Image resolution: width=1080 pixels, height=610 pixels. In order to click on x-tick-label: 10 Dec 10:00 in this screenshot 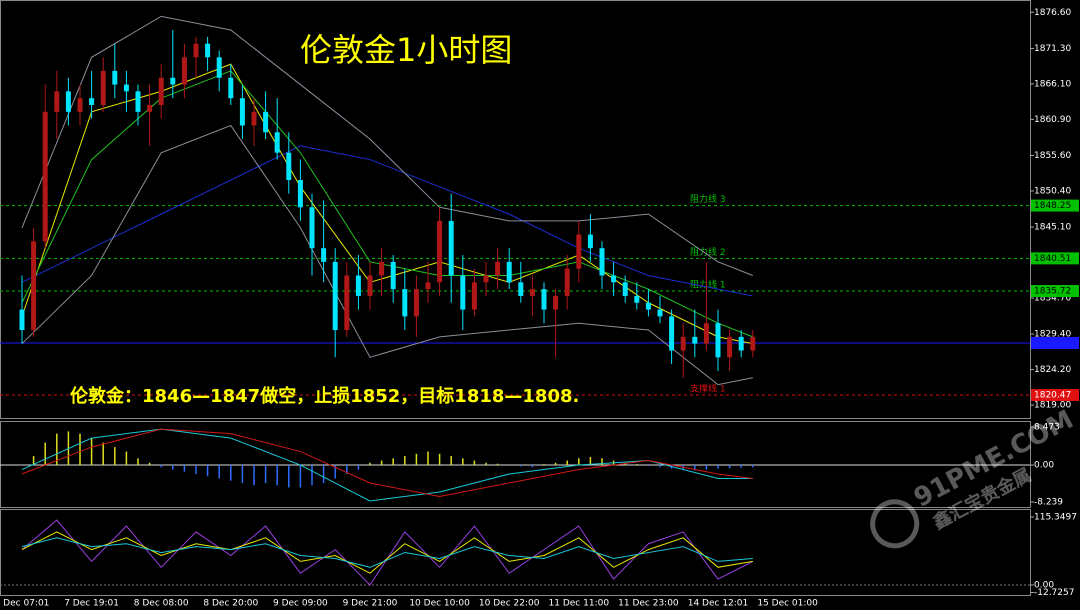, I will do `click(439, 604)`.